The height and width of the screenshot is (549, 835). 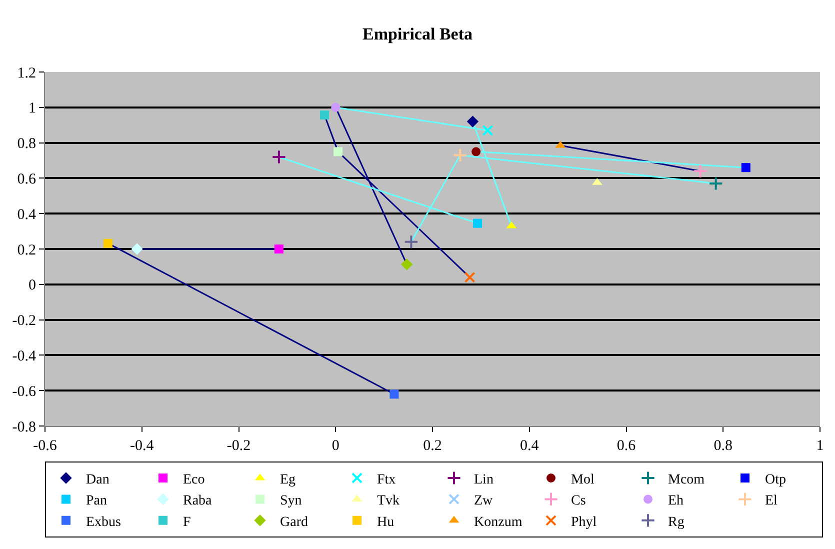 I want to click on legend-label: Hu, so click(x=385, y=522).